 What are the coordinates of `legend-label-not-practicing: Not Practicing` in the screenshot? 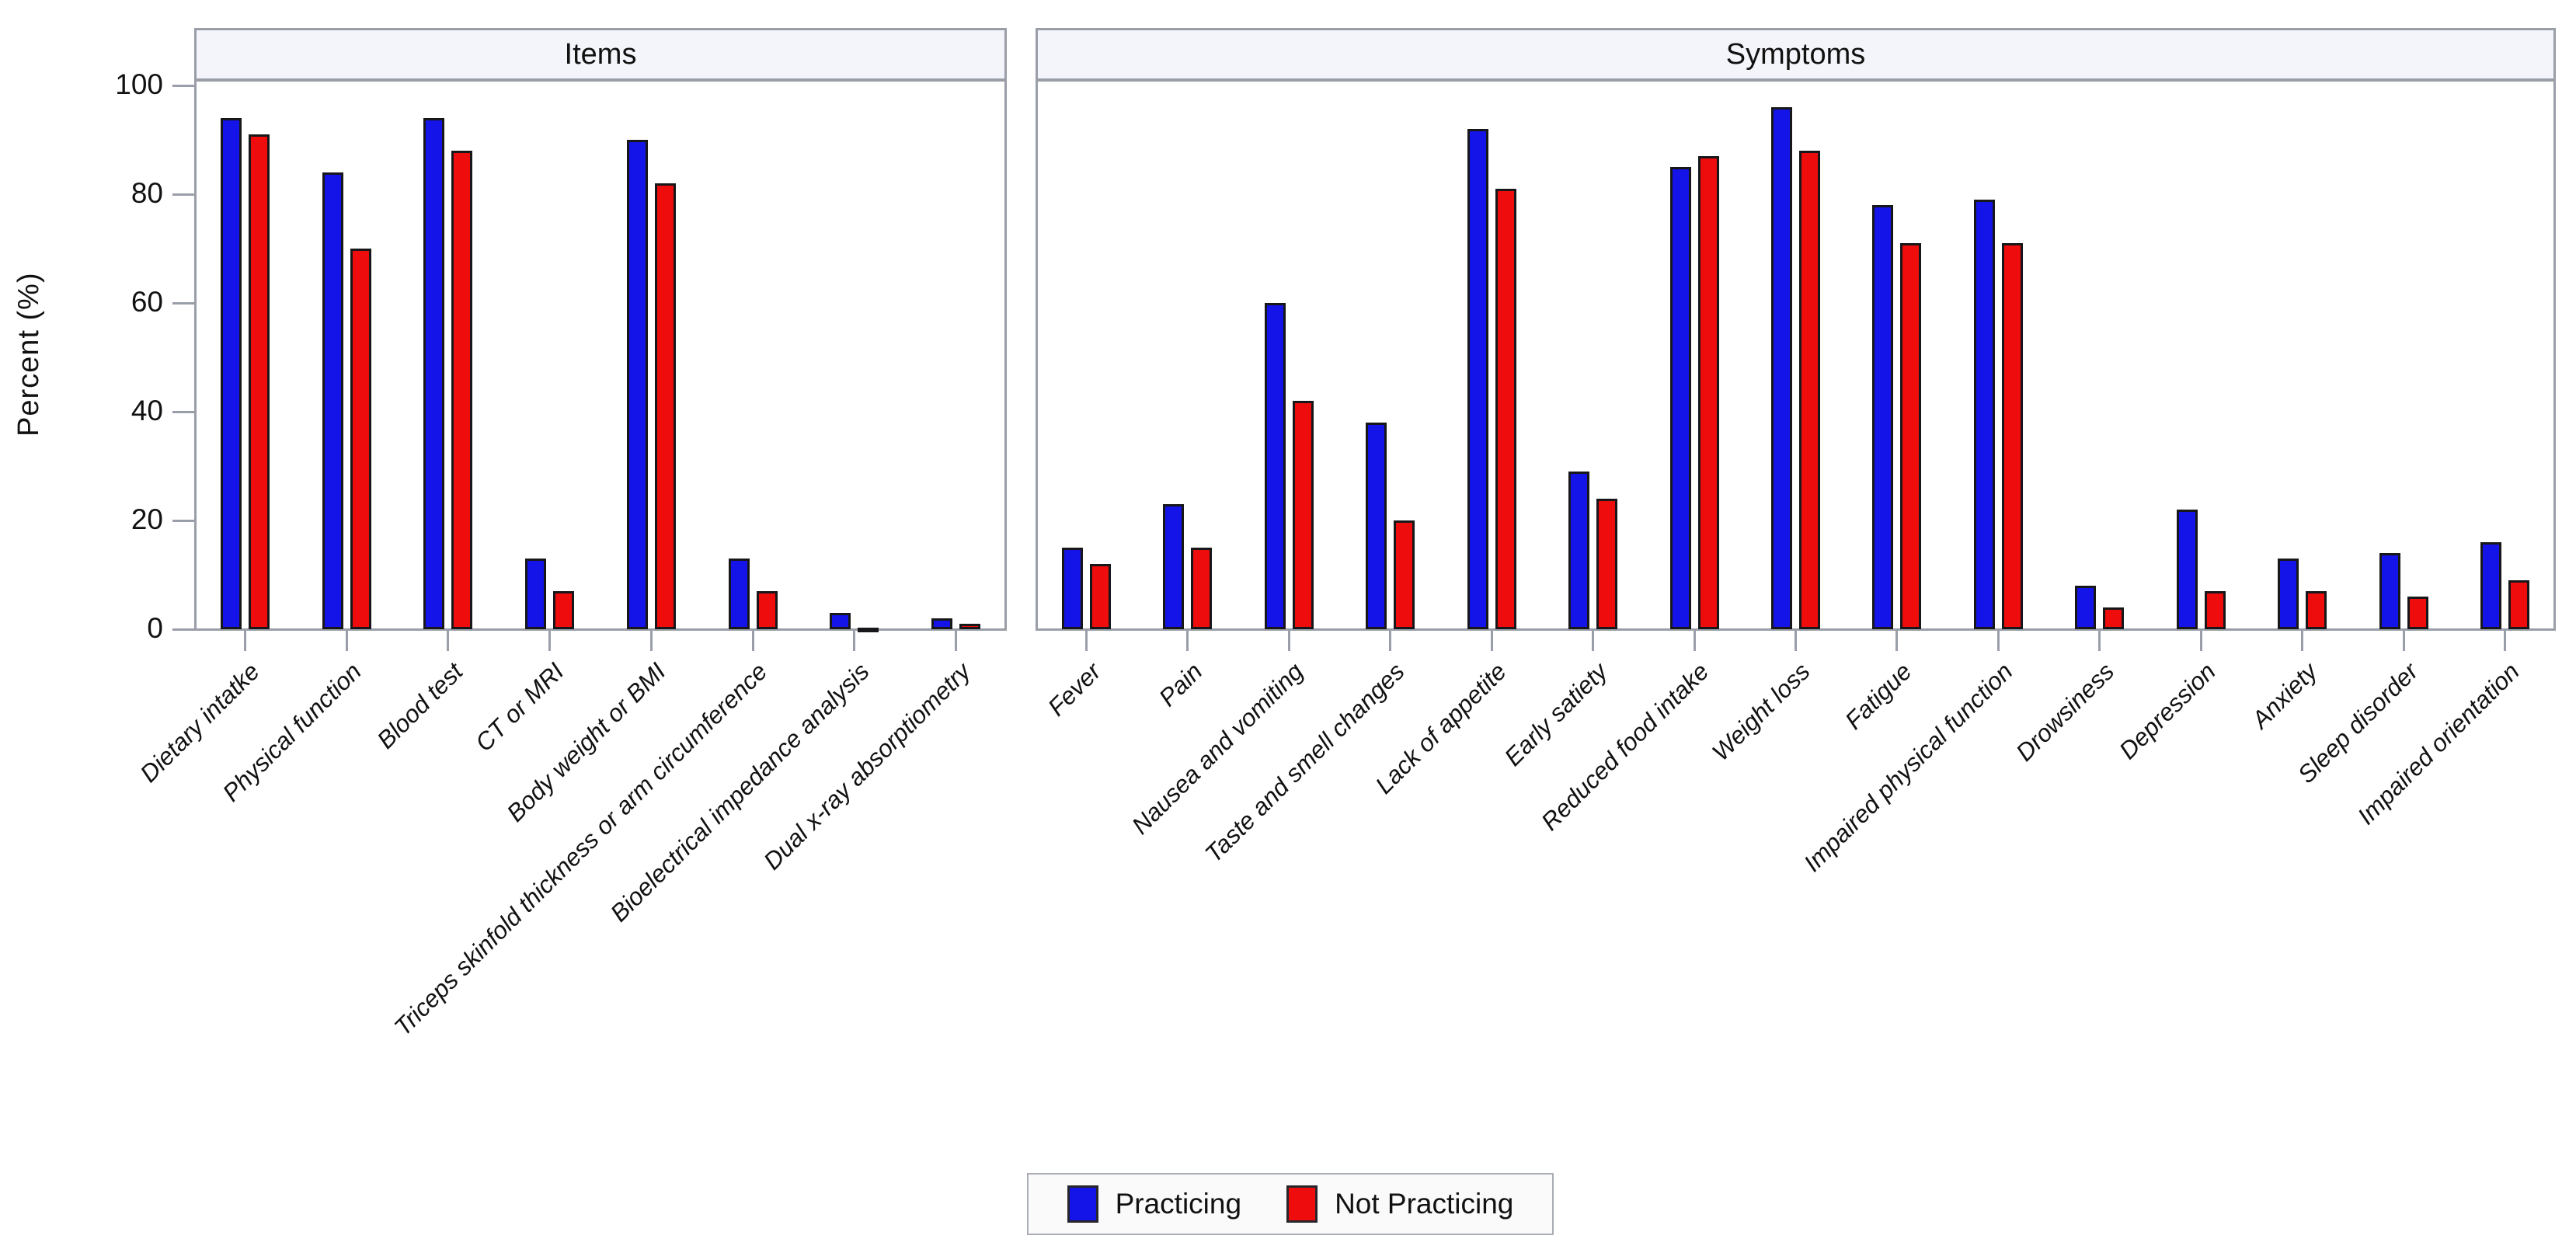 It's located at (1424, 1204).